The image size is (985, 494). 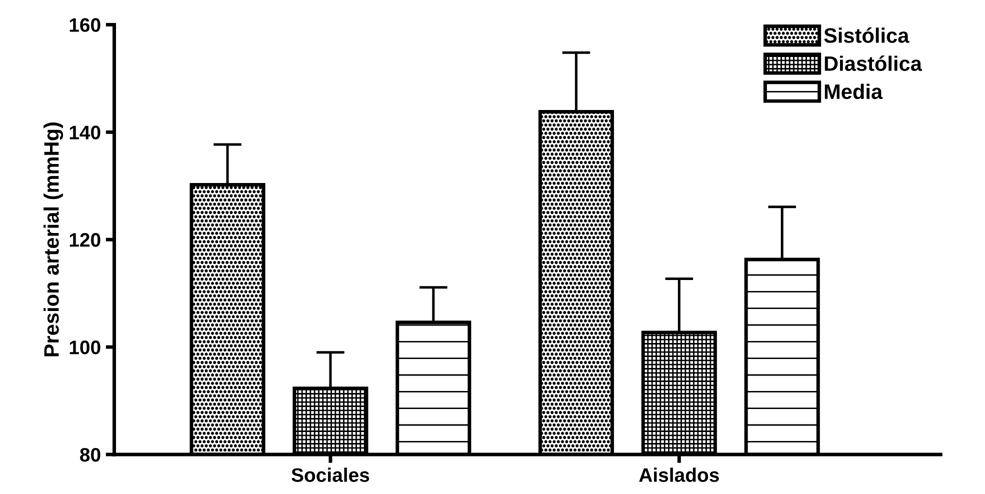 What do you see at coordinates (85, 347) in the screenshot?
I see `y-tick-label: 100` at bounding box center [85, 347].